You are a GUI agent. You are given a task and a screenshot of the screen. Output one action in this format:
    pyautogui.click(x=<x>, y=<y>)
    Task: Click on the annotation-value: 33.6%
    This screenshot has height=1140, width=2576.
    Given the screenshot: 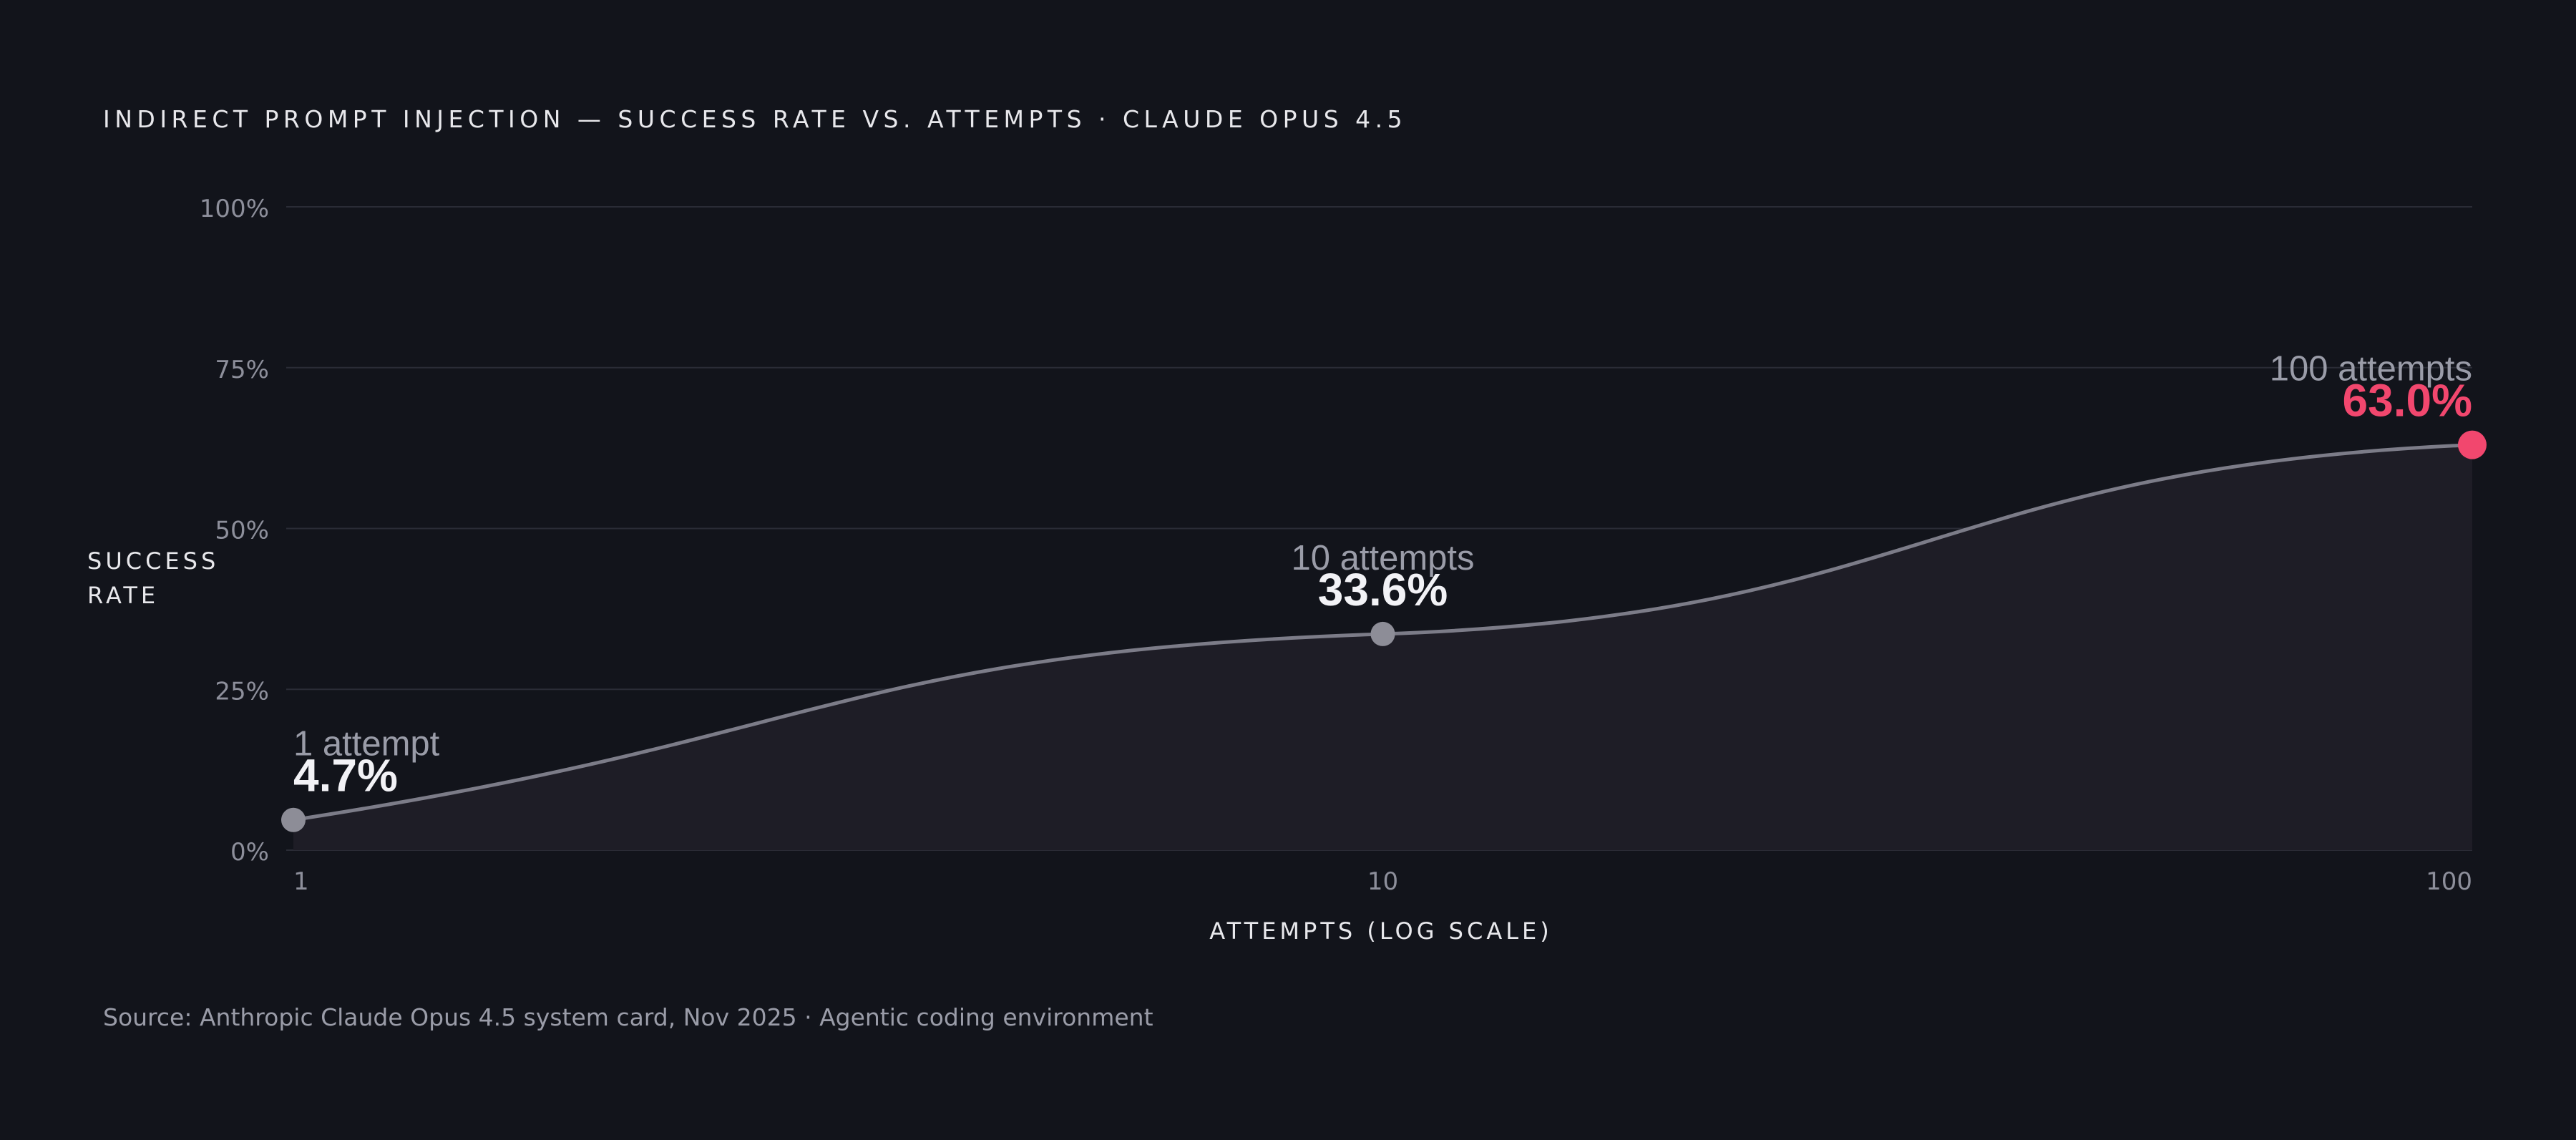 What is the action you would take?
    pyautogui.click(x=1383, y=589)
    